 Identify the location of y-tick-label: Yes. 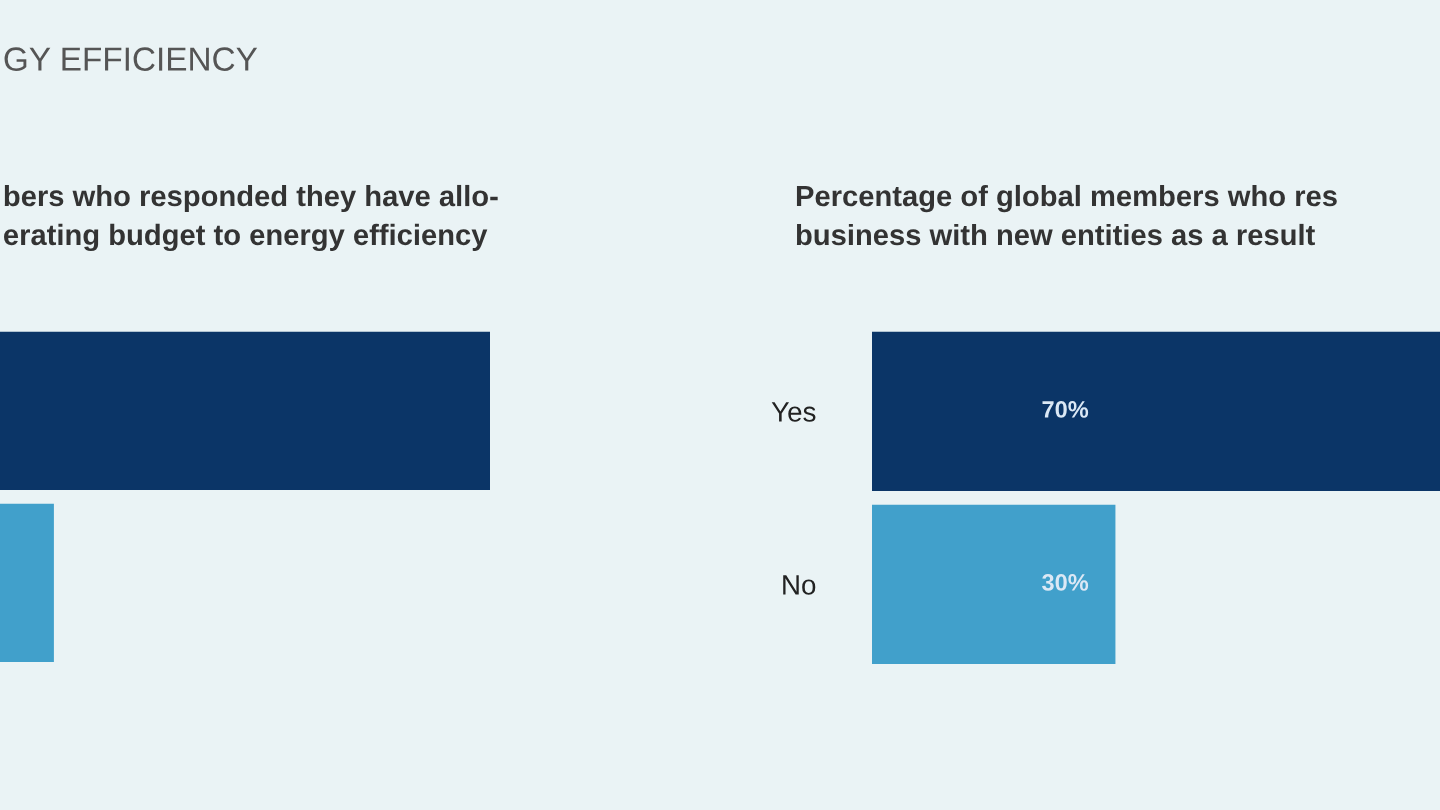
(793, 412).